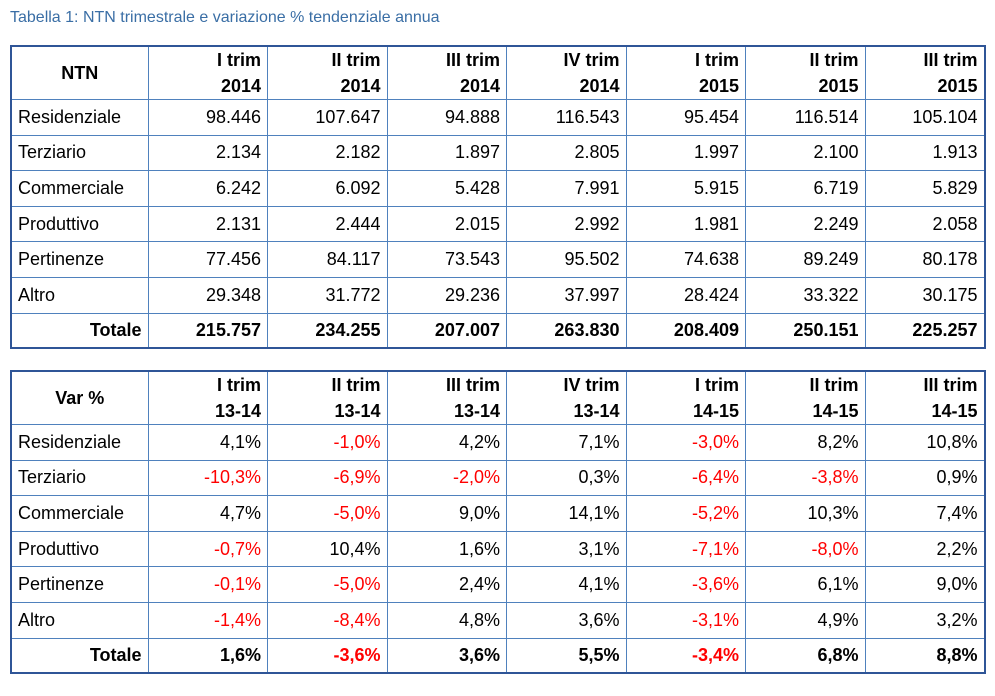 The width and height of the screenshot is (995, 696). Describe the element at coordinates (79, 330) in the screenshot. I see `total-label: Totale` at that location.